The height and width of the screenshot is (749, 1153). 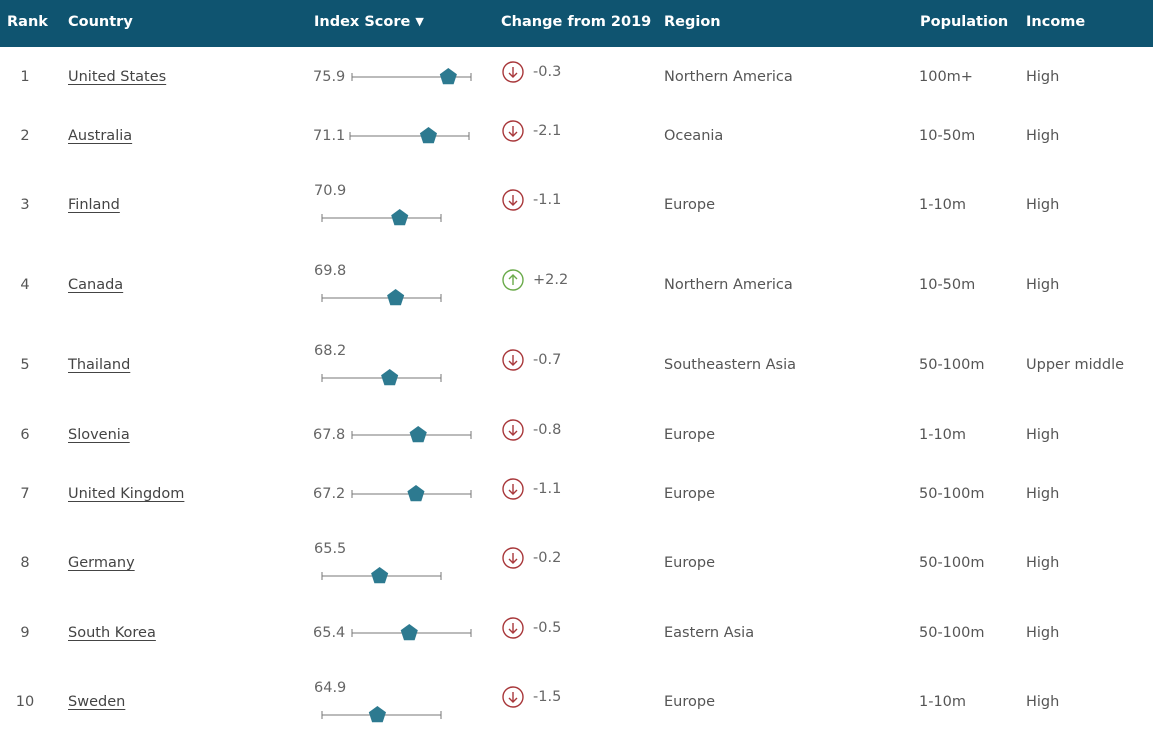 What do you see at coordinates (329, 633) in the screenshot?
I see `score-value: 65.4` at bounding box center [329, 633].